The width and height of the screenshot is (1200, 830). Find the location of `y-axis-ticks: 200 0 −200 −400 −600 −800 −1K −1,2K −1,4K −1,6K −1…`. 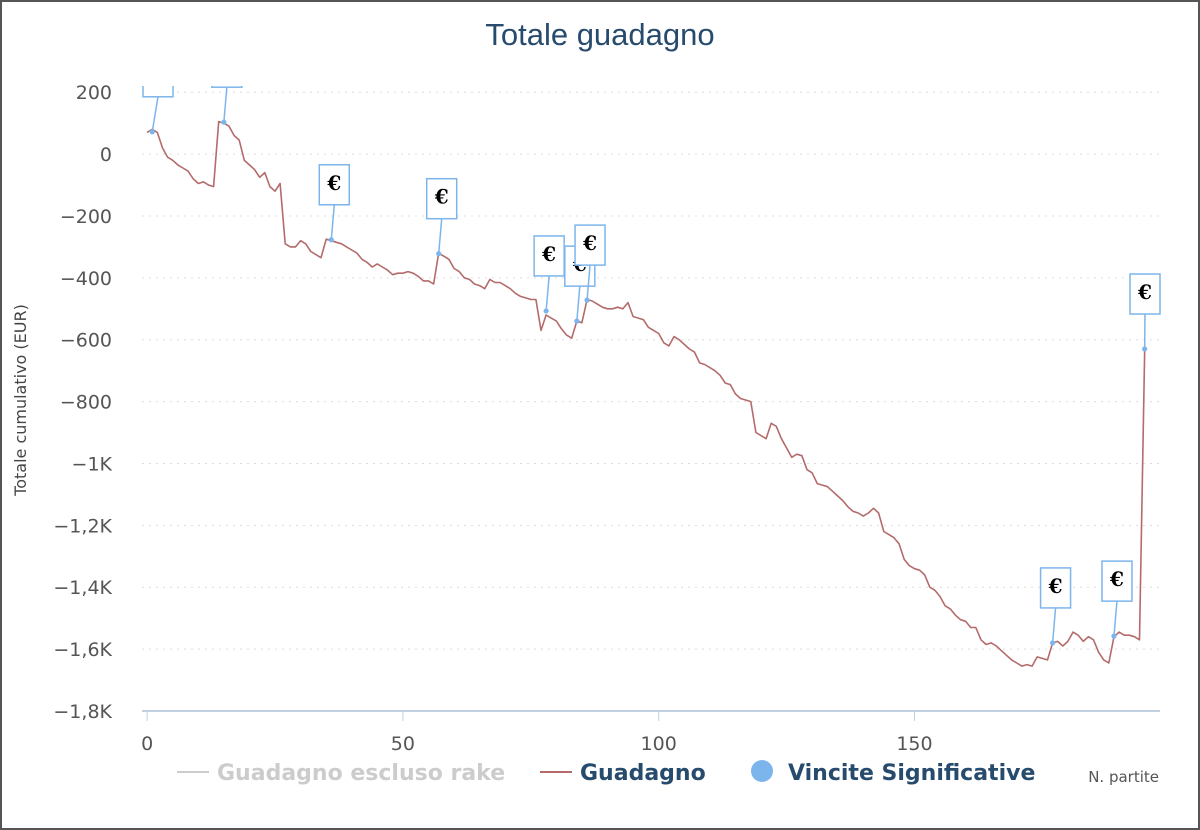

y-axis-ticks: 200 0 −200 −400 −600 −800 −1K −1,2K −1,4K −1,6K −1… is located at coordinates (82, 402).